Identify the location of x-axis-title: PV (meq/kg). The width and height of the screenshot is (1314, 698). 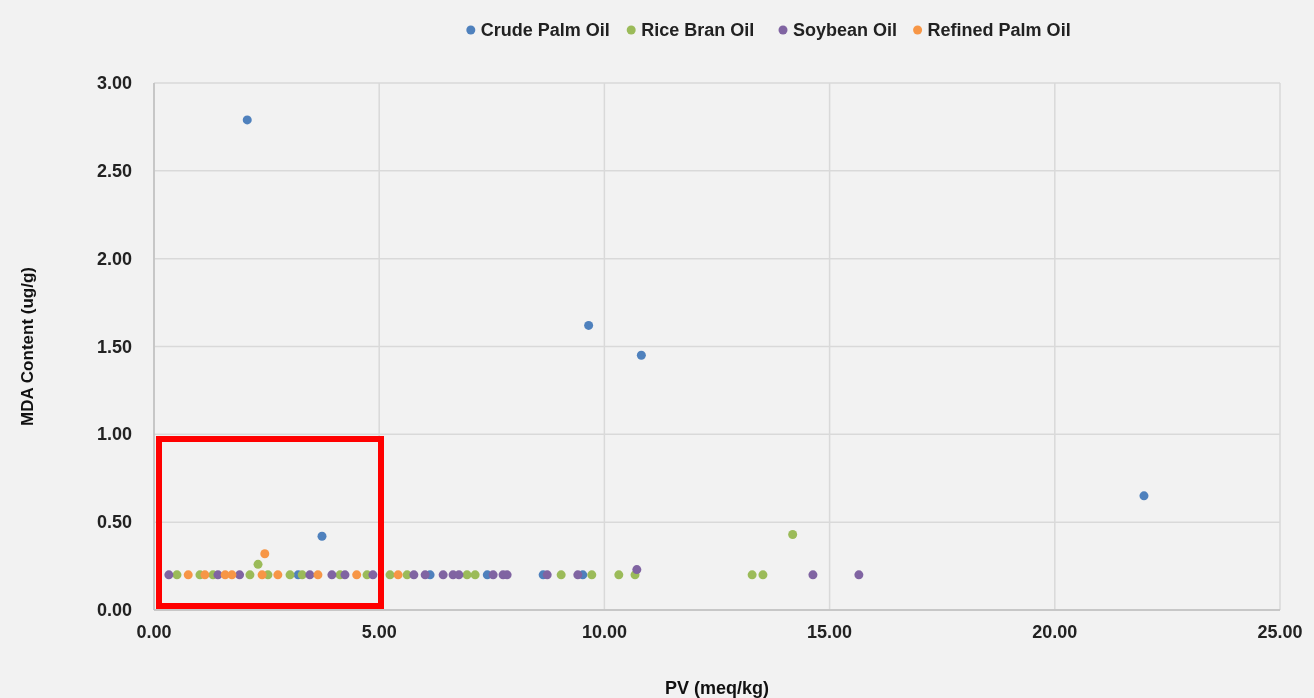
(717, 688).